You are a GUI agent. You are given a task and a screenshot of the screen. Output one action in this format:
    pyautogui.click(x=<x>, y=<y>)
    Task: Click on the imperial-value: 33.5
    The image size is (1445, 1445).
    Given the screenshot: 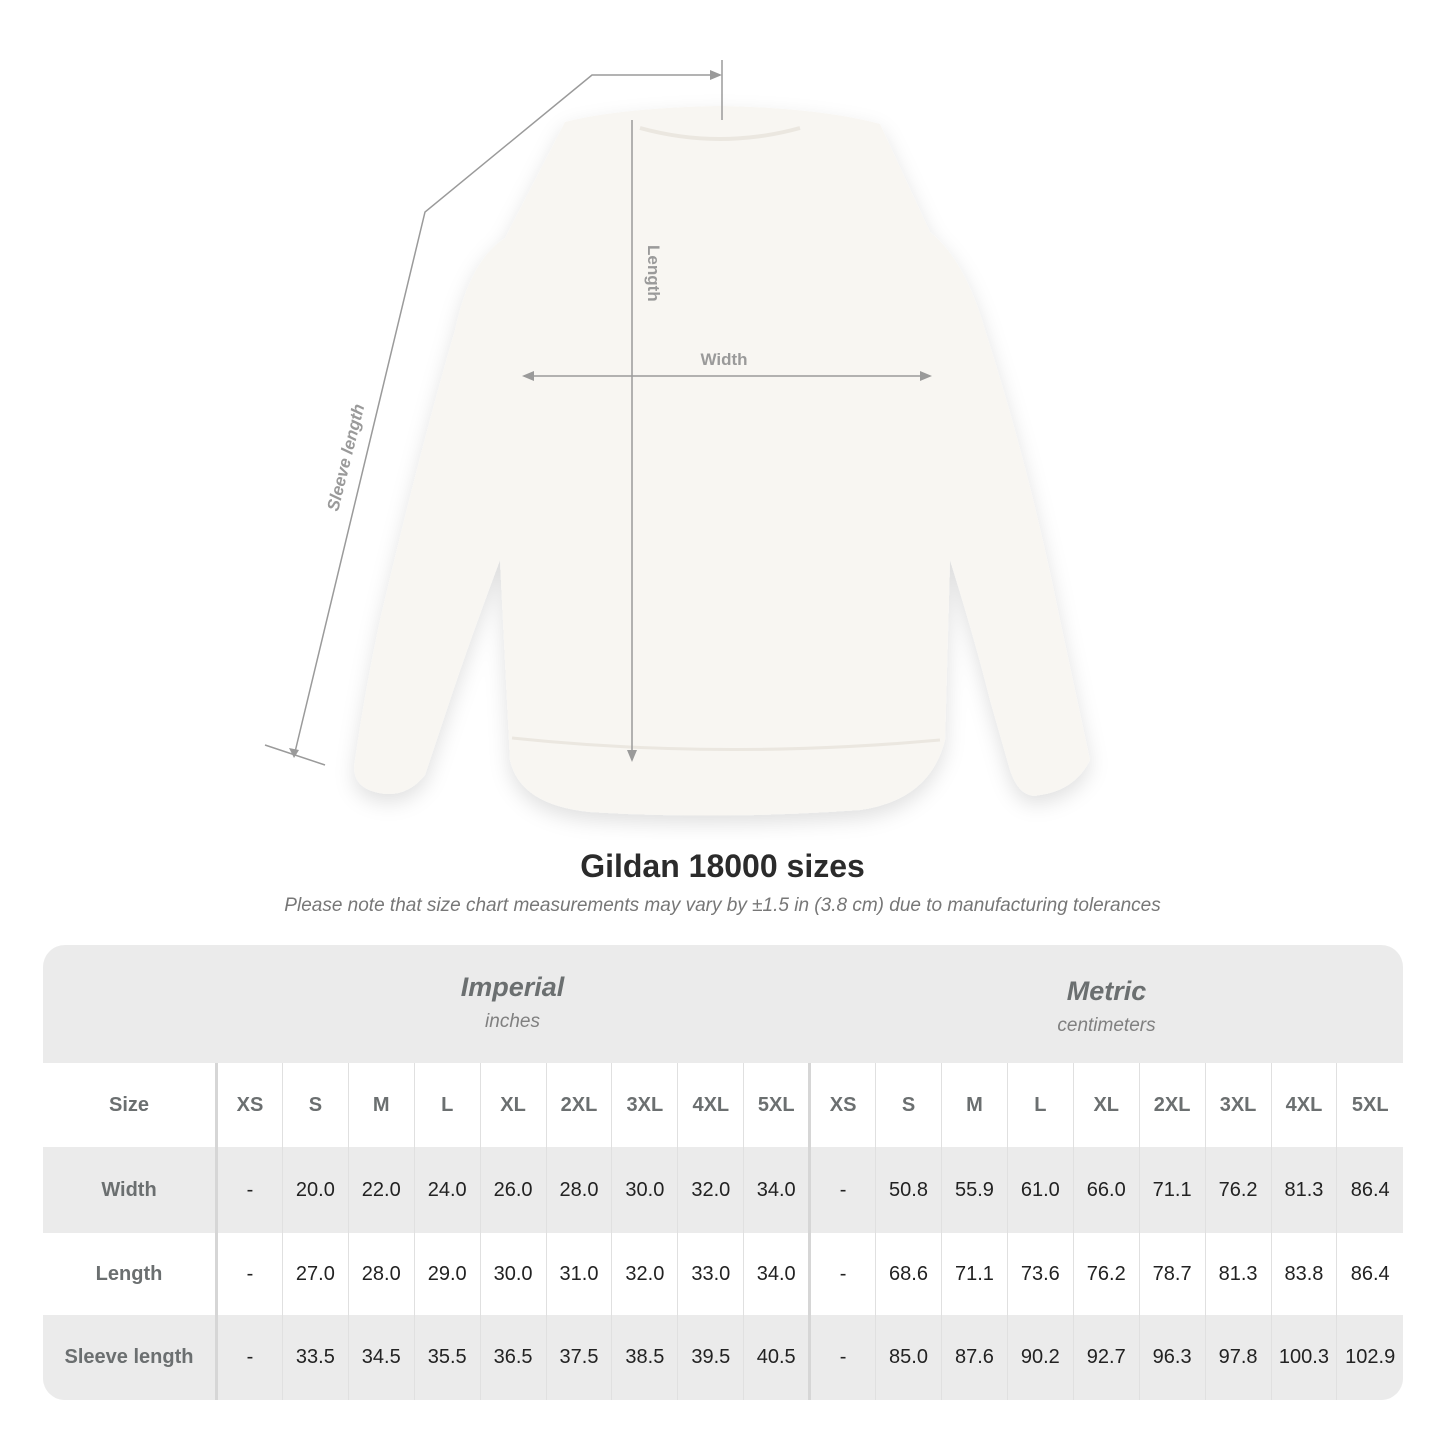 What is the action you would take?
    pyautogui.click(x=315, y=1357)
    